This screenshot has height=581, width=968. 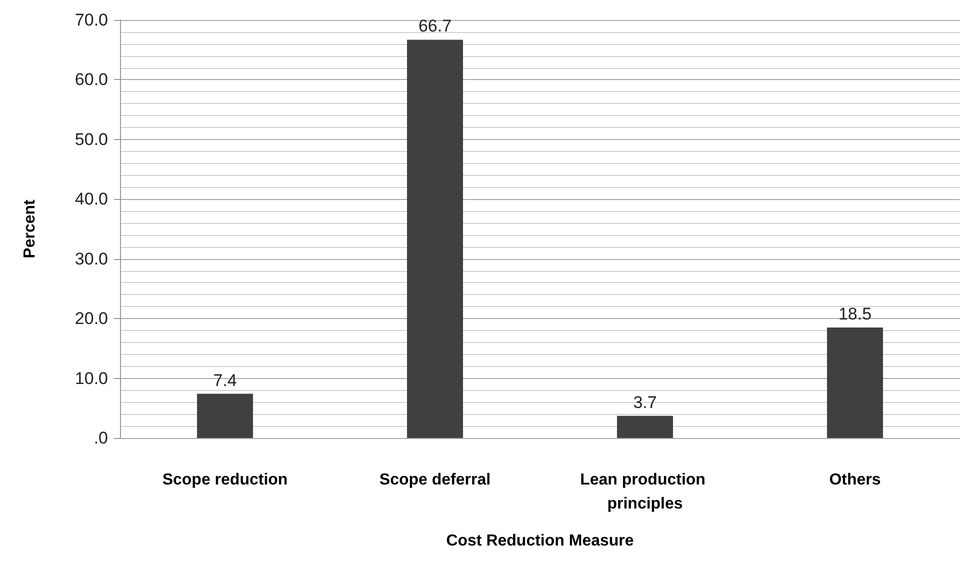 What do you see at coordinates (91, 199) in the screenshot?
I see `y-tick-label: 40.0` at bounding box center [91, 199].